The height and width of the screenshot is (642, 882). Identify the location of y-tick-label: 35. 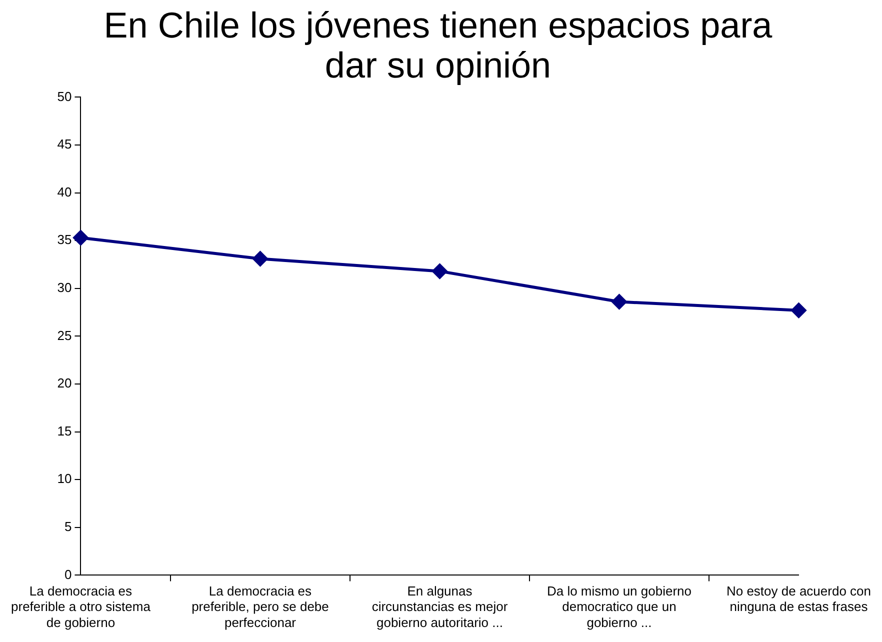
(64, 240).